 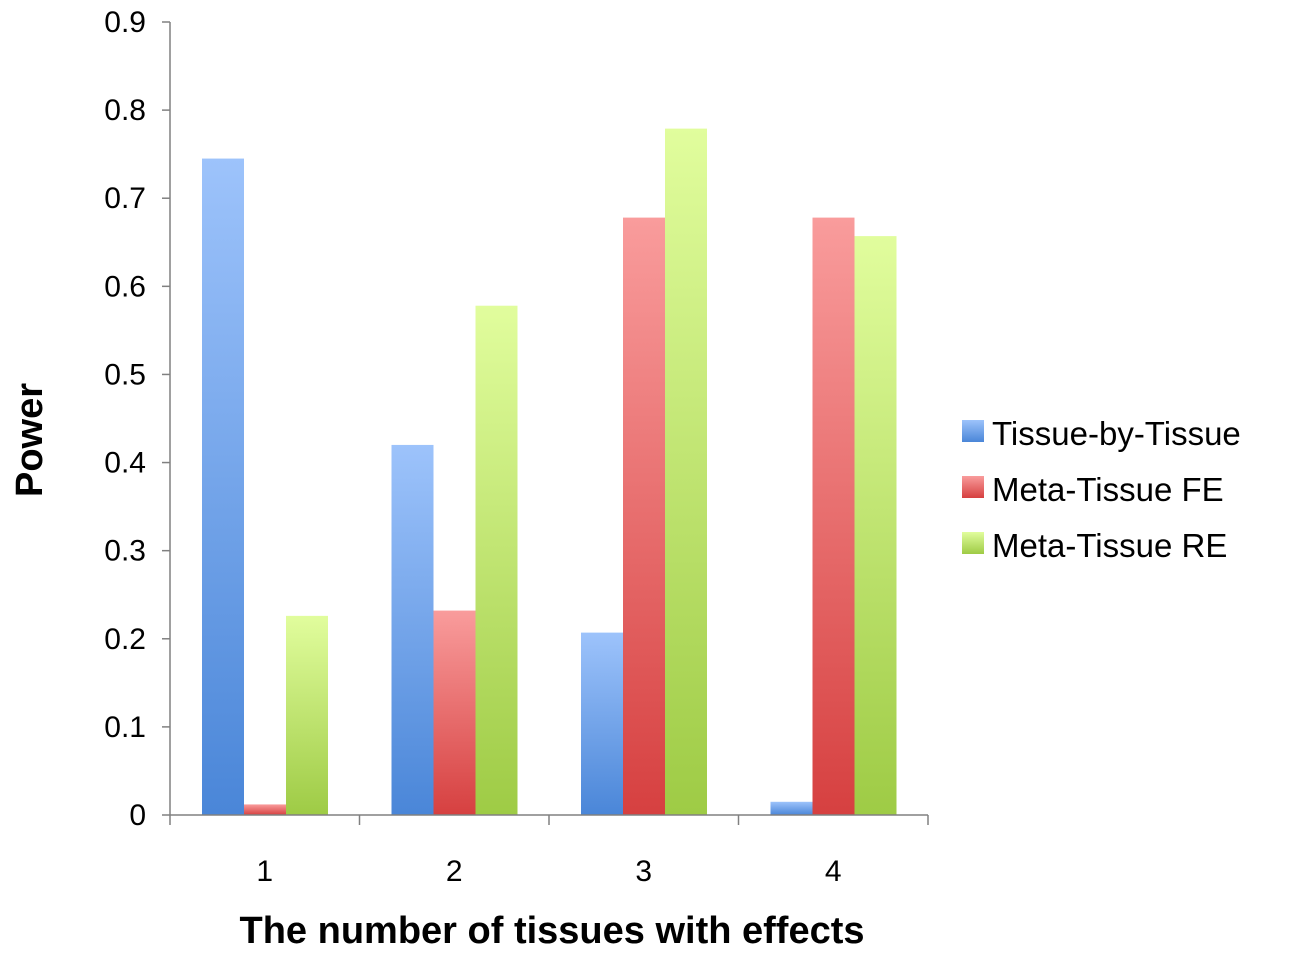 What do you see at coordinates (125, 639) in the screenshot?
I see `y-tick-label: 0.2` at bounding box center [125, 639].